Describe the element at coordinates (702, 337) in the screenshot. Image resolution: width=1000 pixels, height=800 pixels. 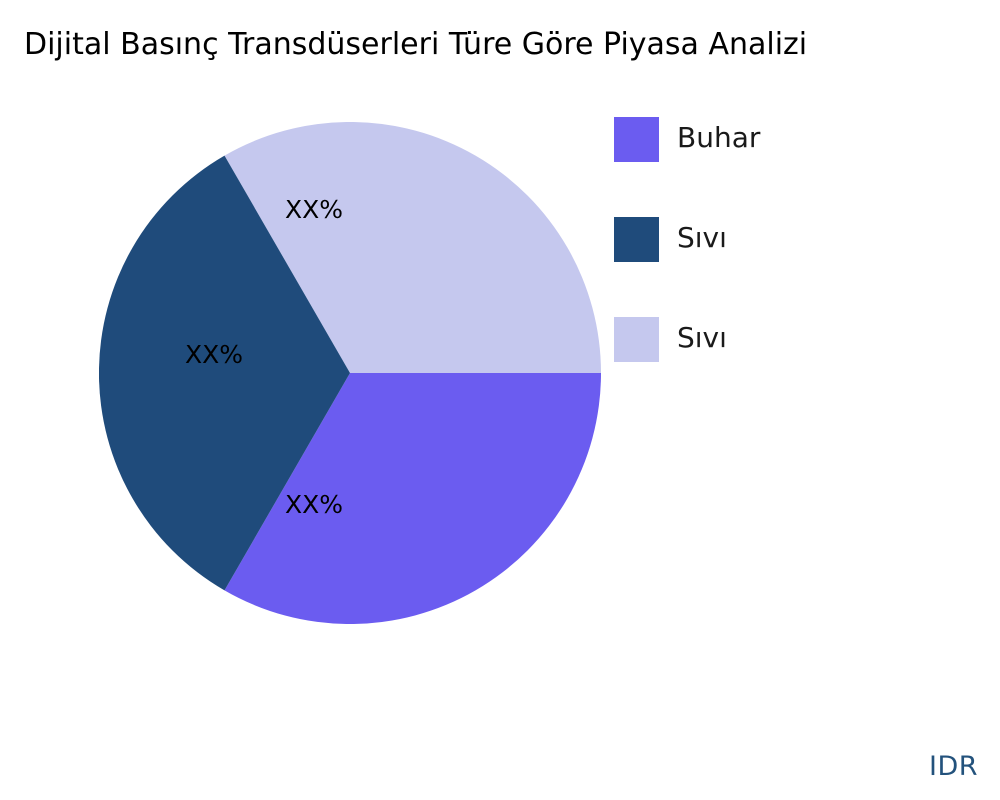
I see `legend-label-sivi-light: Sıvı` at that location.